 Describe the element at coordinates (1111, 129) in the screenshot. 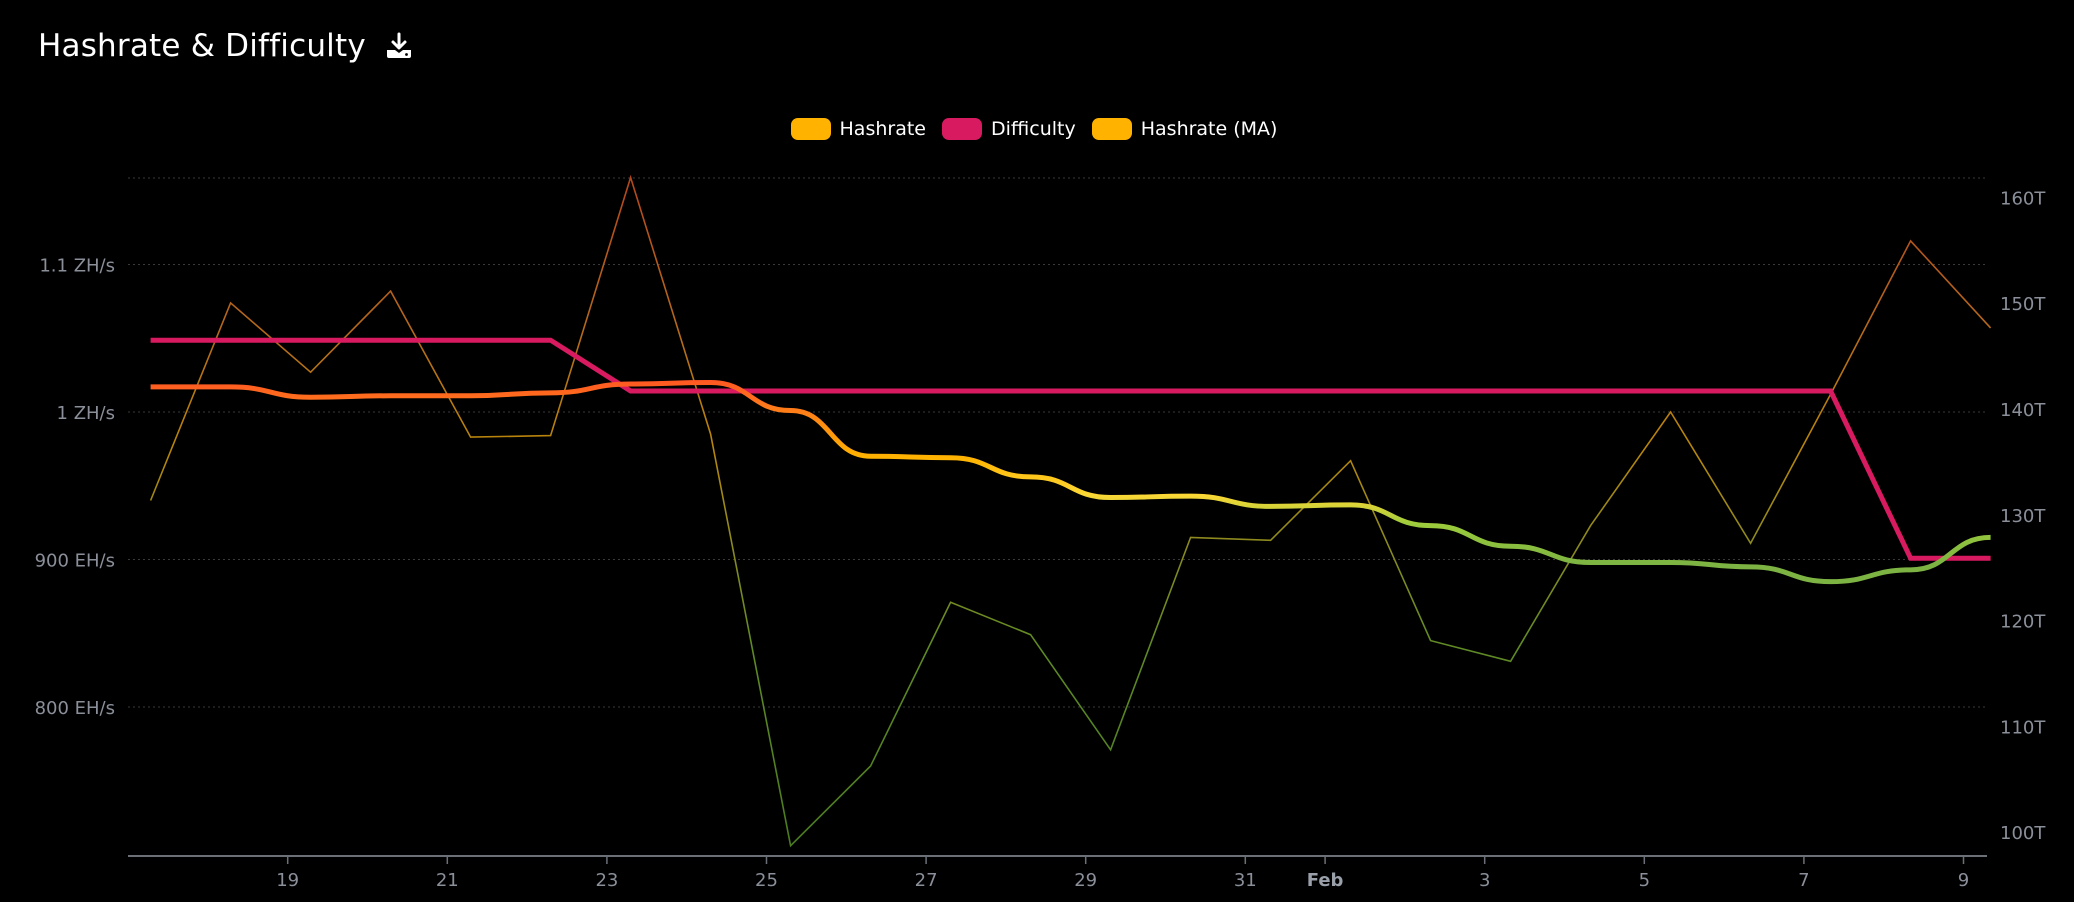

I see `legend-swatch-hashrate-ma` at that location.